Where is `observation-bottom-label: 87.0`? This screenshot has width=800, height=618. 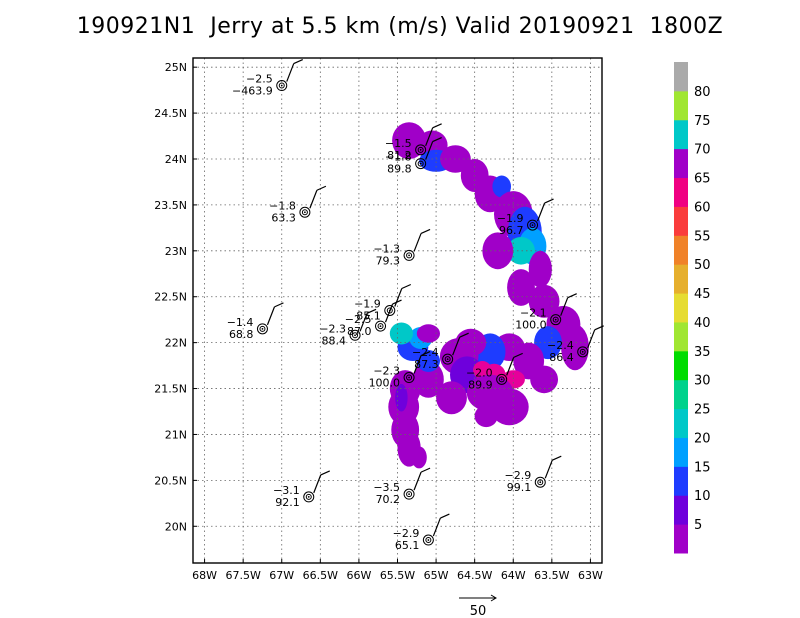 observation-bottom-label: 87.0 is located at coordinates (359, 331).